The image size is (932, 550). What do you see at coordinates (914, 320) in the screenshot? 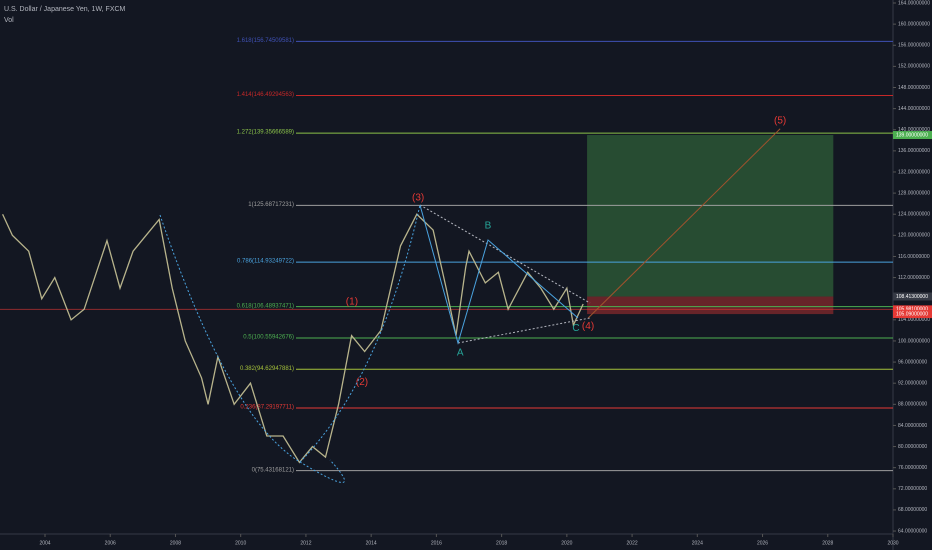
I see `y-tick-label: 104.00000000` at bounding box center [914, 320].